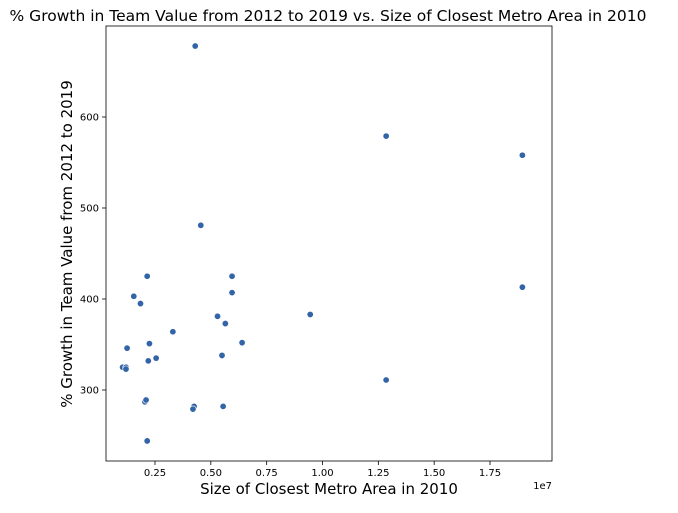 Image resolution: width=678 pixels, height=513 pixels. Describe the element at coordinates (89, 300) in the screenshot. I see `y-tick-label: 400` at that location.